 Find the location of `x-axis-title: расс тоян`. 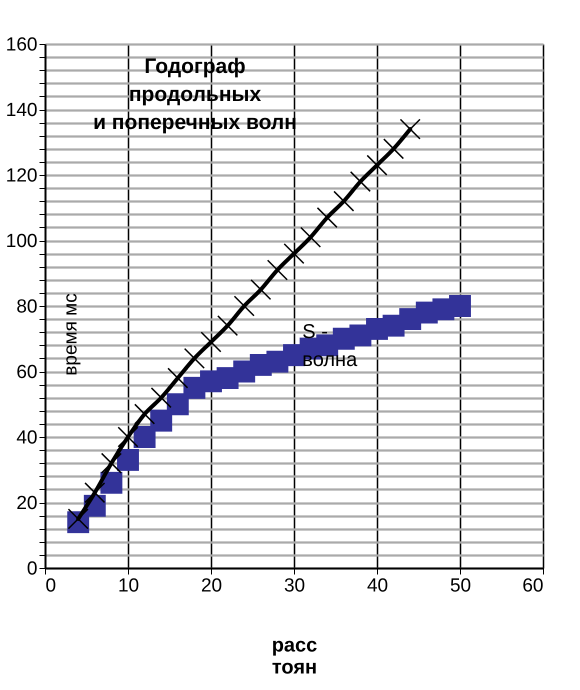

x-axis-title: расс тоян is located at coordinates (295, 656).